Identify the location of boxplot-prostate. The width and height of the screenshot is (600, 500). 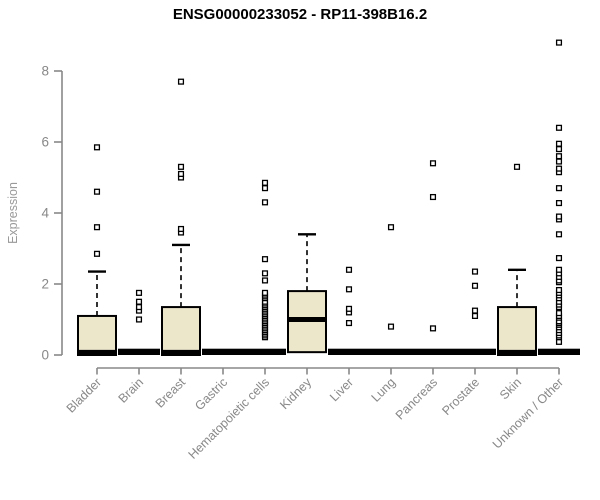
(475, 311).